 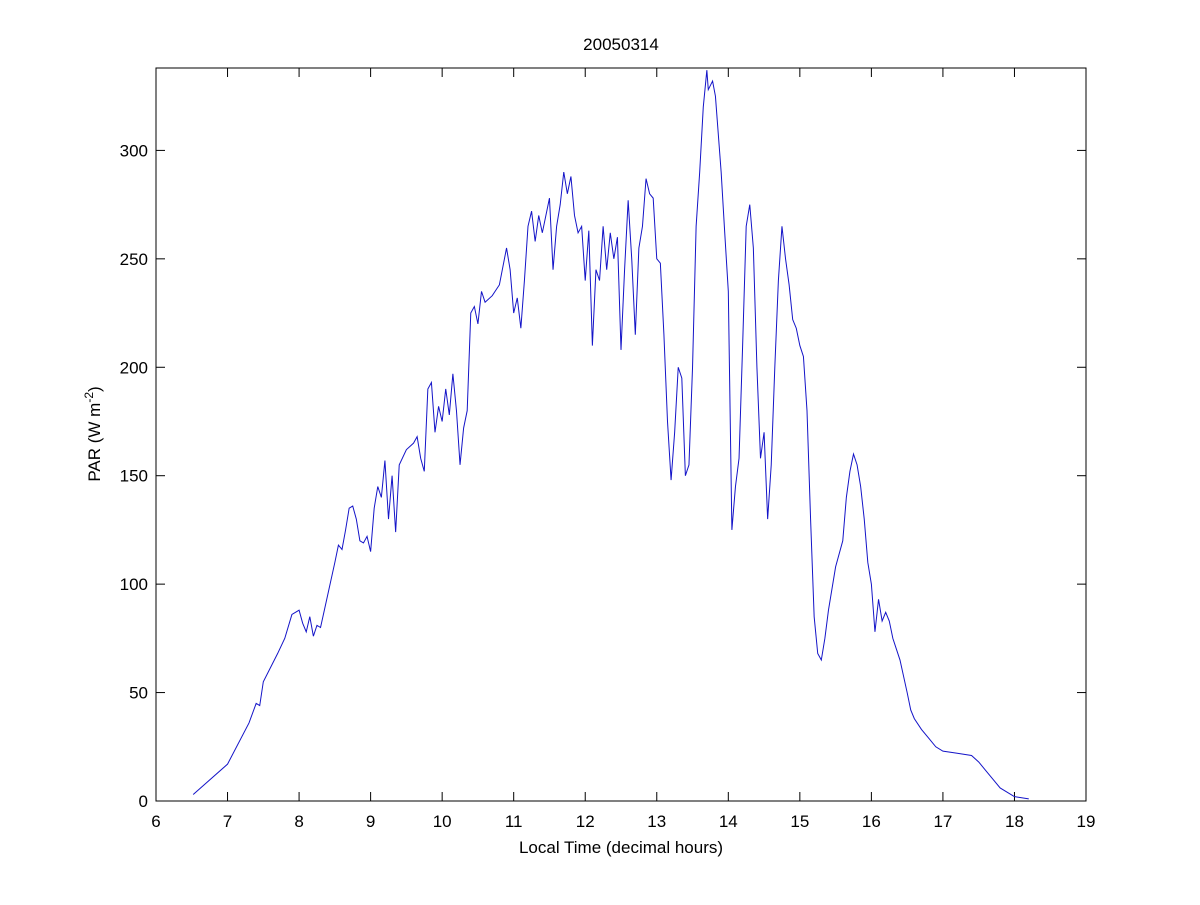 What do you see at coordinates (143, 801) in the screenshot?
I see `y-tick-label: 0` at bounding box center [143, 801].